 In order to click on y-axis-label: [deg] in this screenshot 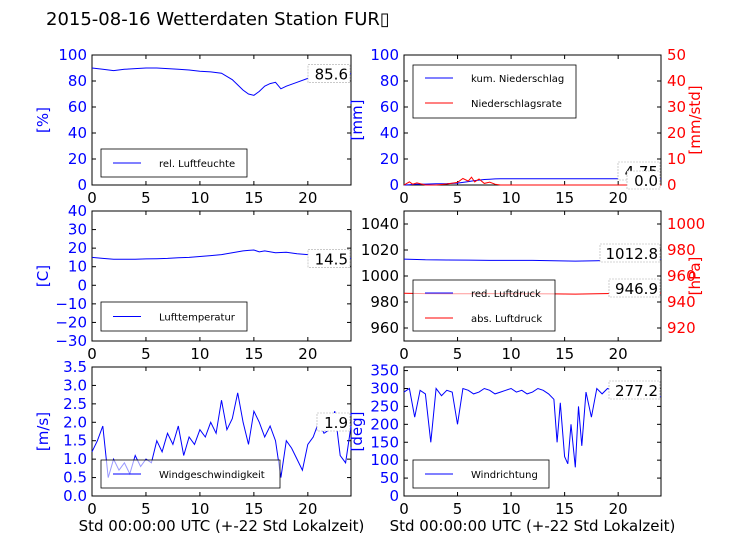, I will do `click(357, 432)`.